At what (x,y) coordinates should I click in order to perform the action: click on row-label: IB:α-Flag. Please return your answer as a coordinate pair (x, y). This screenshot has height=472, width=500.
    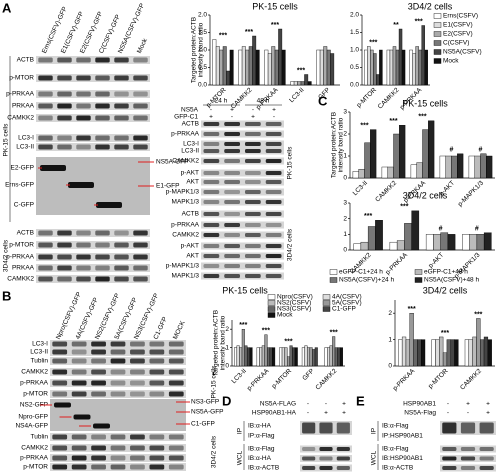
    Looking at the image, I should click on (395, 426).